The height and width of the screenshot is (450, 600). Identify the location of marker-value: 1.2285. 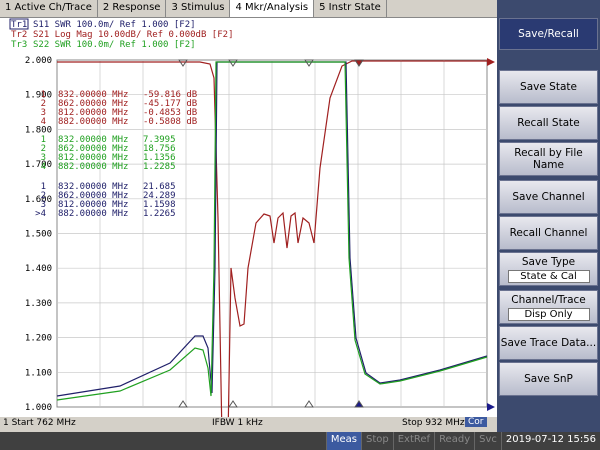
(159, 167).